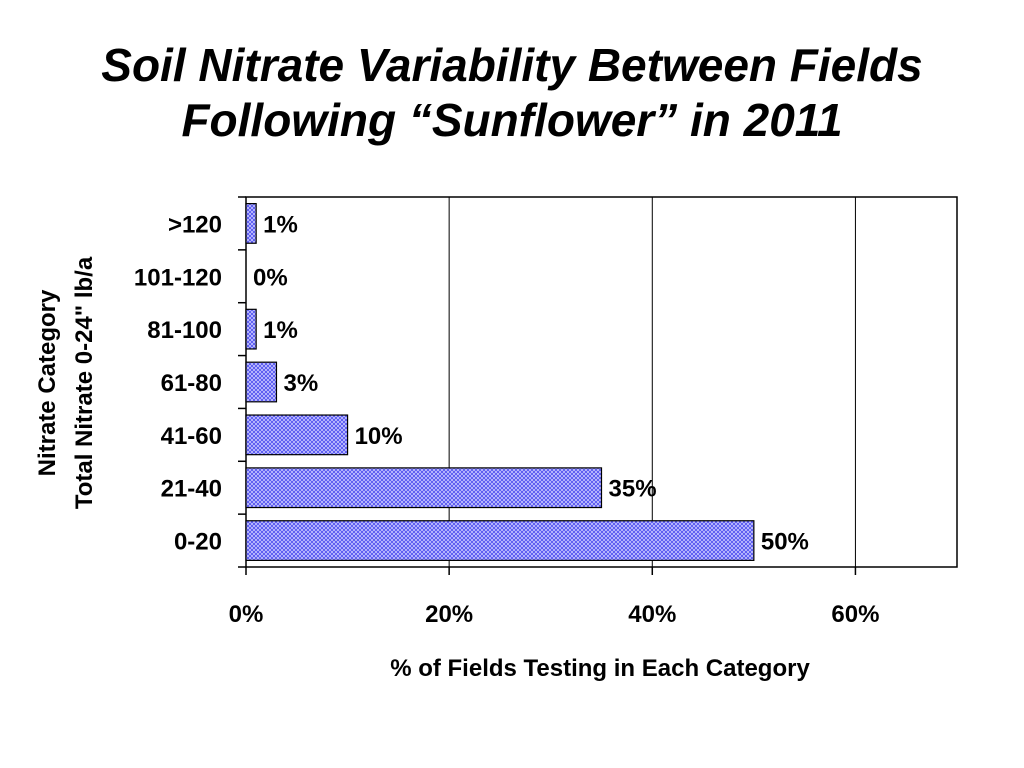 This screenshot has height=768, width=1024. I want to click on y-tick-label-3: 61-80, so click(191, 383).